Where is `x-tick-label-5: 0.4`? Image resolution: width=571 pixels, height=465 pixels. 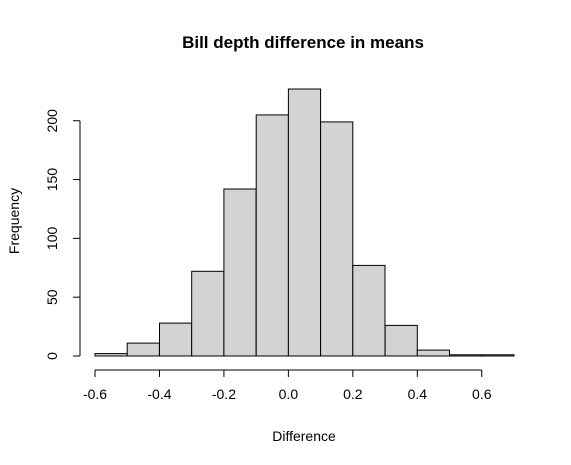
x-tick-label-5: 0.4 is located at coordinates (418, 394).